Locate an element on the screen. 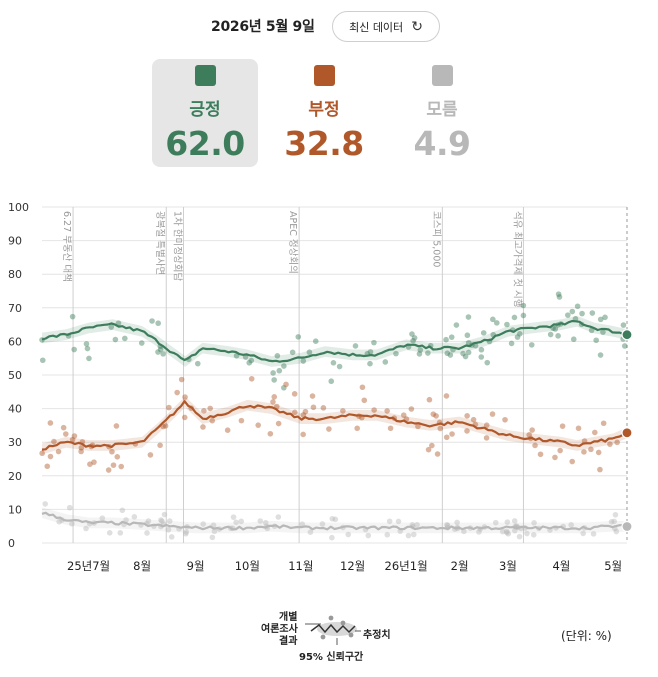  x-tick-label: 4월 is located at coordinates (561, 566).